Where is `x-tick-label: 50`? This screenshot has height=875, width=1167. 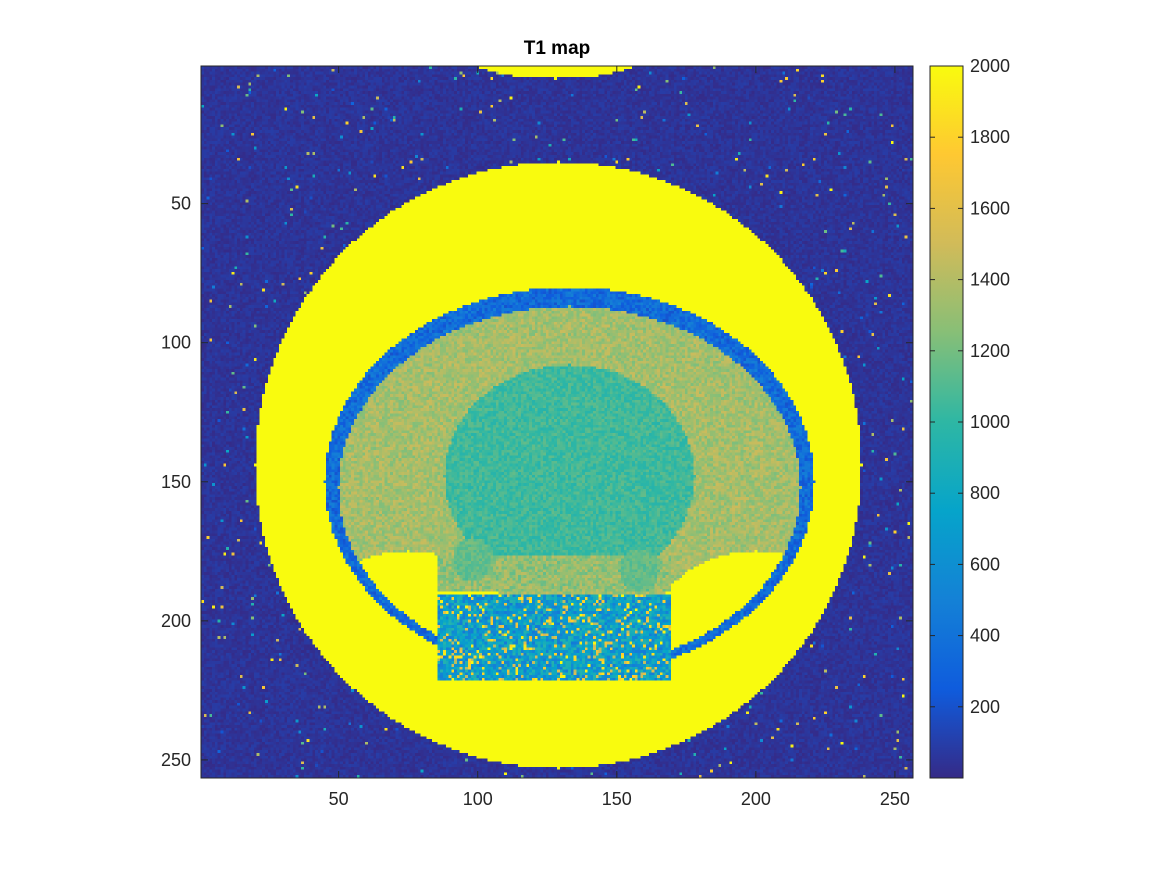 x-tick-label: 50 is located at coordinates (339, 799).